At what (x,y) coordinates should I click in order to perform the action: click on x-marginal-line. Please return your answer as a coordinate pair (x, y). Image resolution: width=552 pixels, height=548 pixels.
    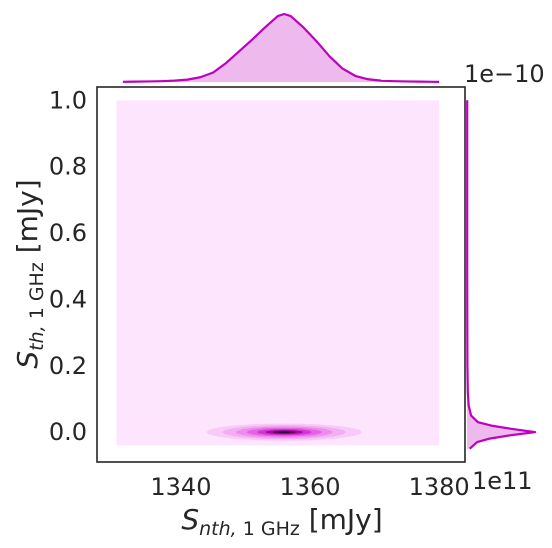
    Looking at the image, I should click on (281, 47).